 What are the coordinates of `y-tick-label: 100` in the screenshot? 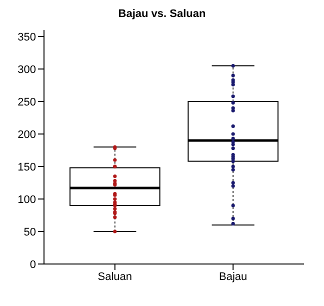 It's located at (27, 200).